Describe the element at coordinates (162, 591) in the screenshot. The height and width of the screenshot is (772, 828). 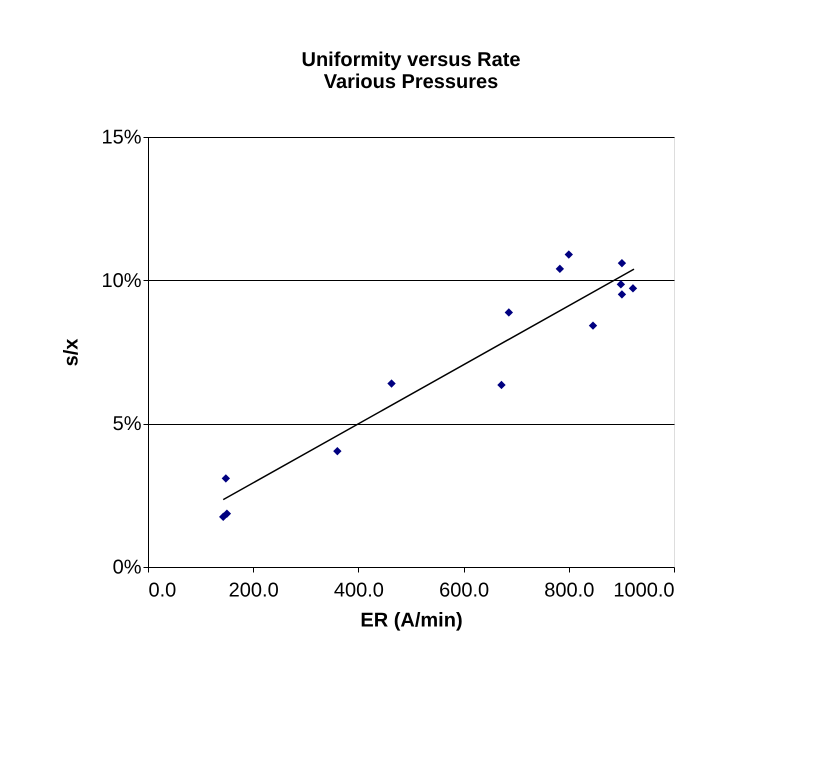
I see `x-tick-label: 0.0` at that location.